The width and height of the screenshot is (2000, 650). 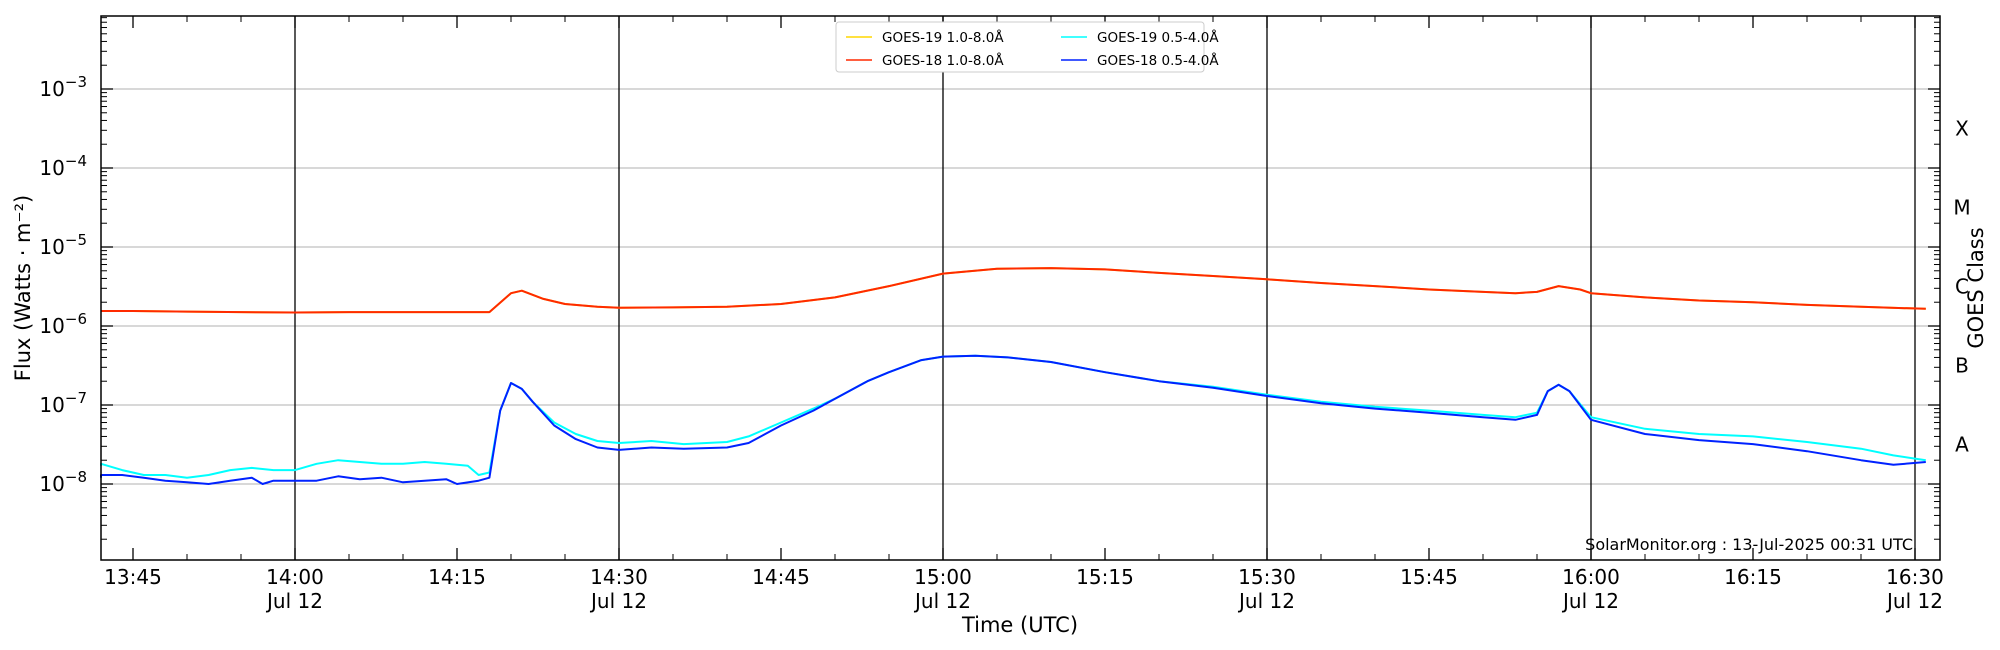 What do you see at coordinates (1962, 129) in the screenshot?
I see `goes-class-label: X` at bounding box center [1962, 129].